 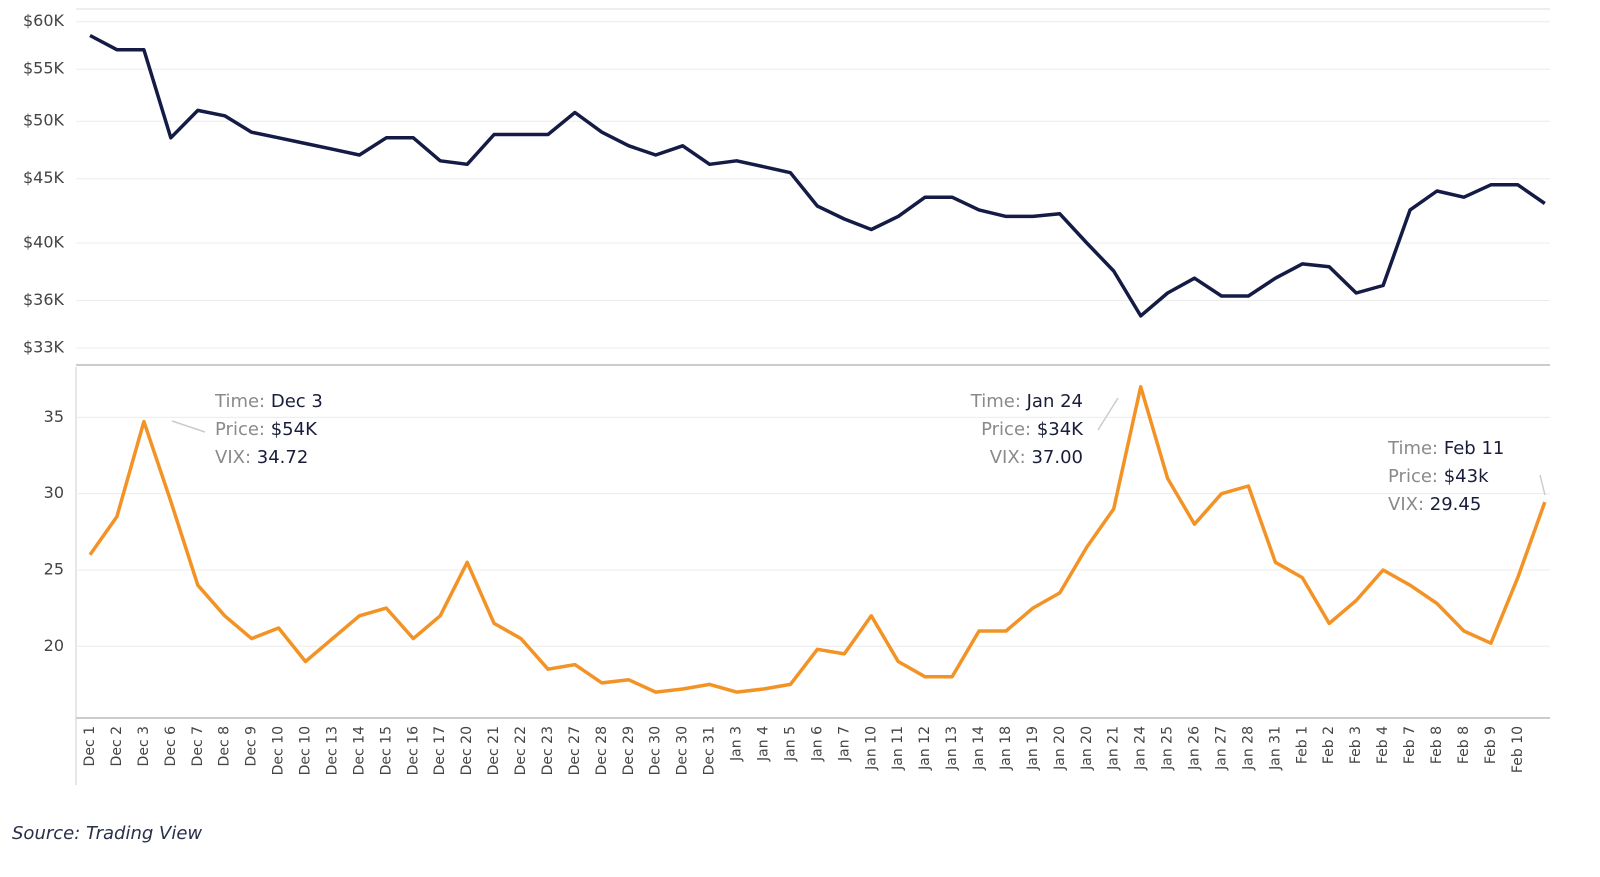 I want to click on annotation-row: VIX: 34.72, so click(x=261, y=457).